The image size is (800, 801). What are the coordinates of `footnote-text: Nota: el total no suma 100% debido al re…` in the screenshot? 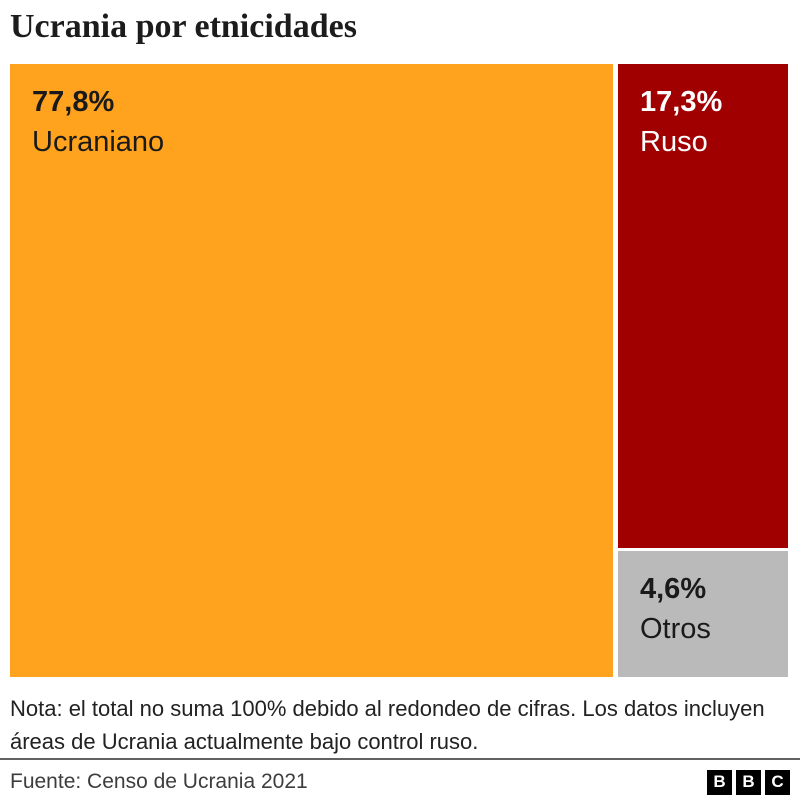 It's located at (387, 725).